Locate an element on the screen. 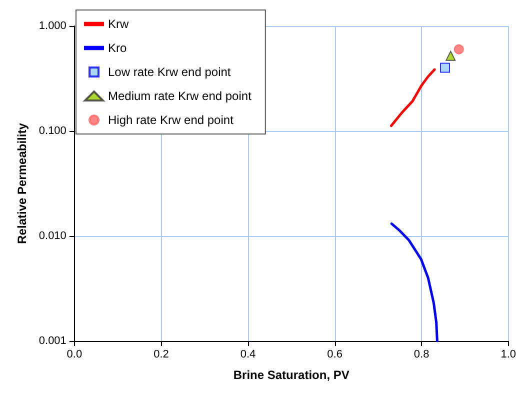 Image resolution: width=527 pixels, height=403 pixels. y-tick-label: 0.100 is located at coordinates (52, 131).